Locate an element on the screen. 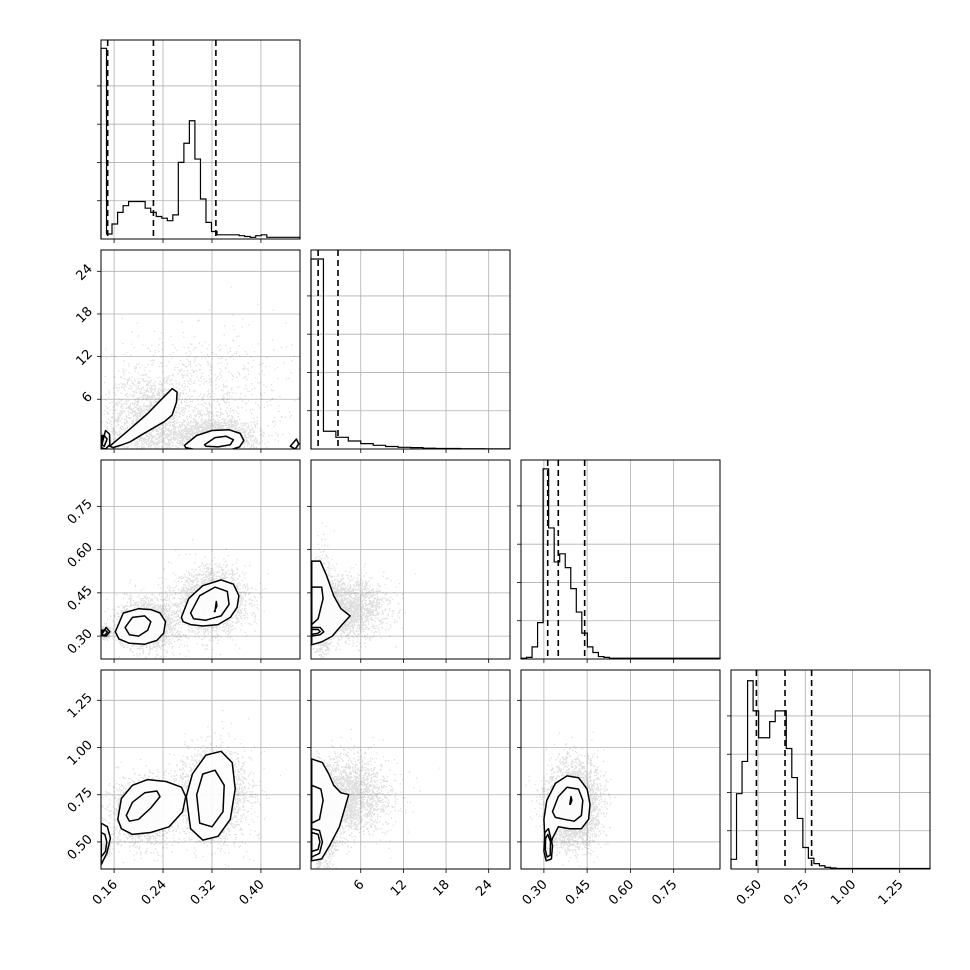 This screenshot has width=970, height=970. y-tick-label: 0.45 is located at coordinates (80, 598).